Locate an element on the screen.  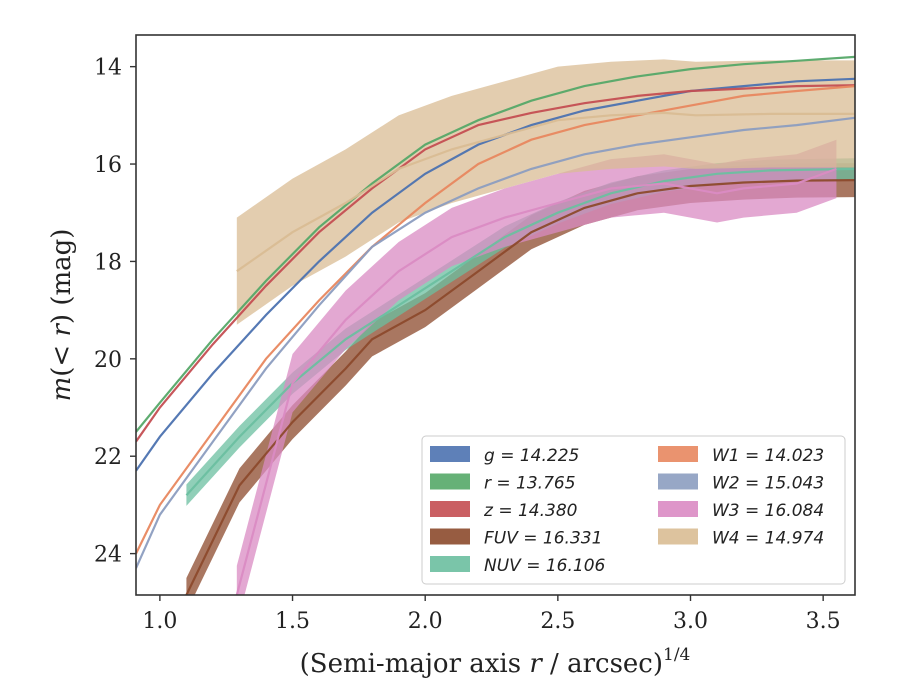
legend-swatch-fuv is located at coordinates (450, 536).